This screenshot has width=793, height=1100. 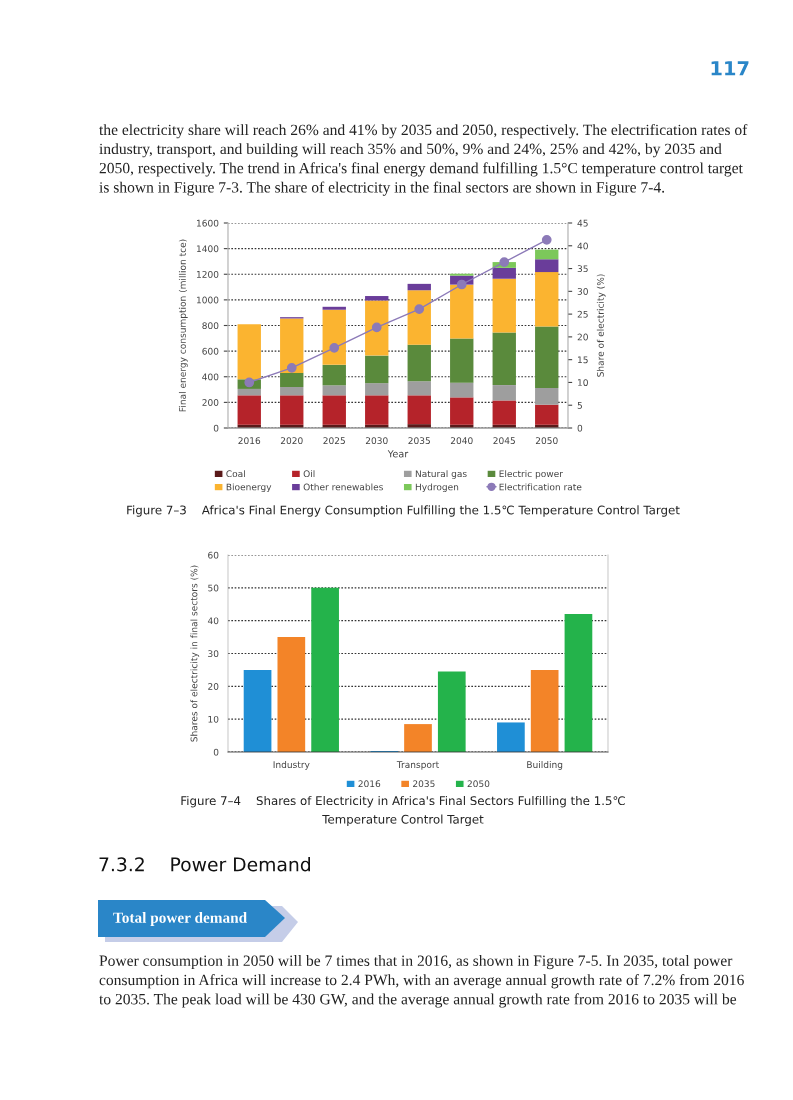 I want to click on y2-tick-label: 20, so click(x=582, y=337).